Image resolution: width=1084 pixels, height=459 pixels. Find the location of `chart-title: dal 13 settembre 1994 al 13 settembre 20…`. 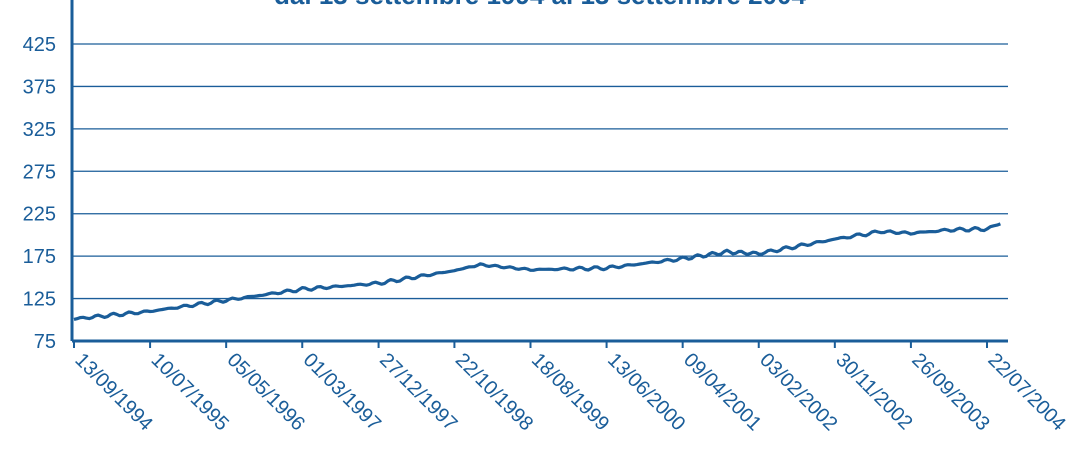

chart-title: dal 13 settembre 1994 al 13 settembre 20… is located at coordinates (540, 5).